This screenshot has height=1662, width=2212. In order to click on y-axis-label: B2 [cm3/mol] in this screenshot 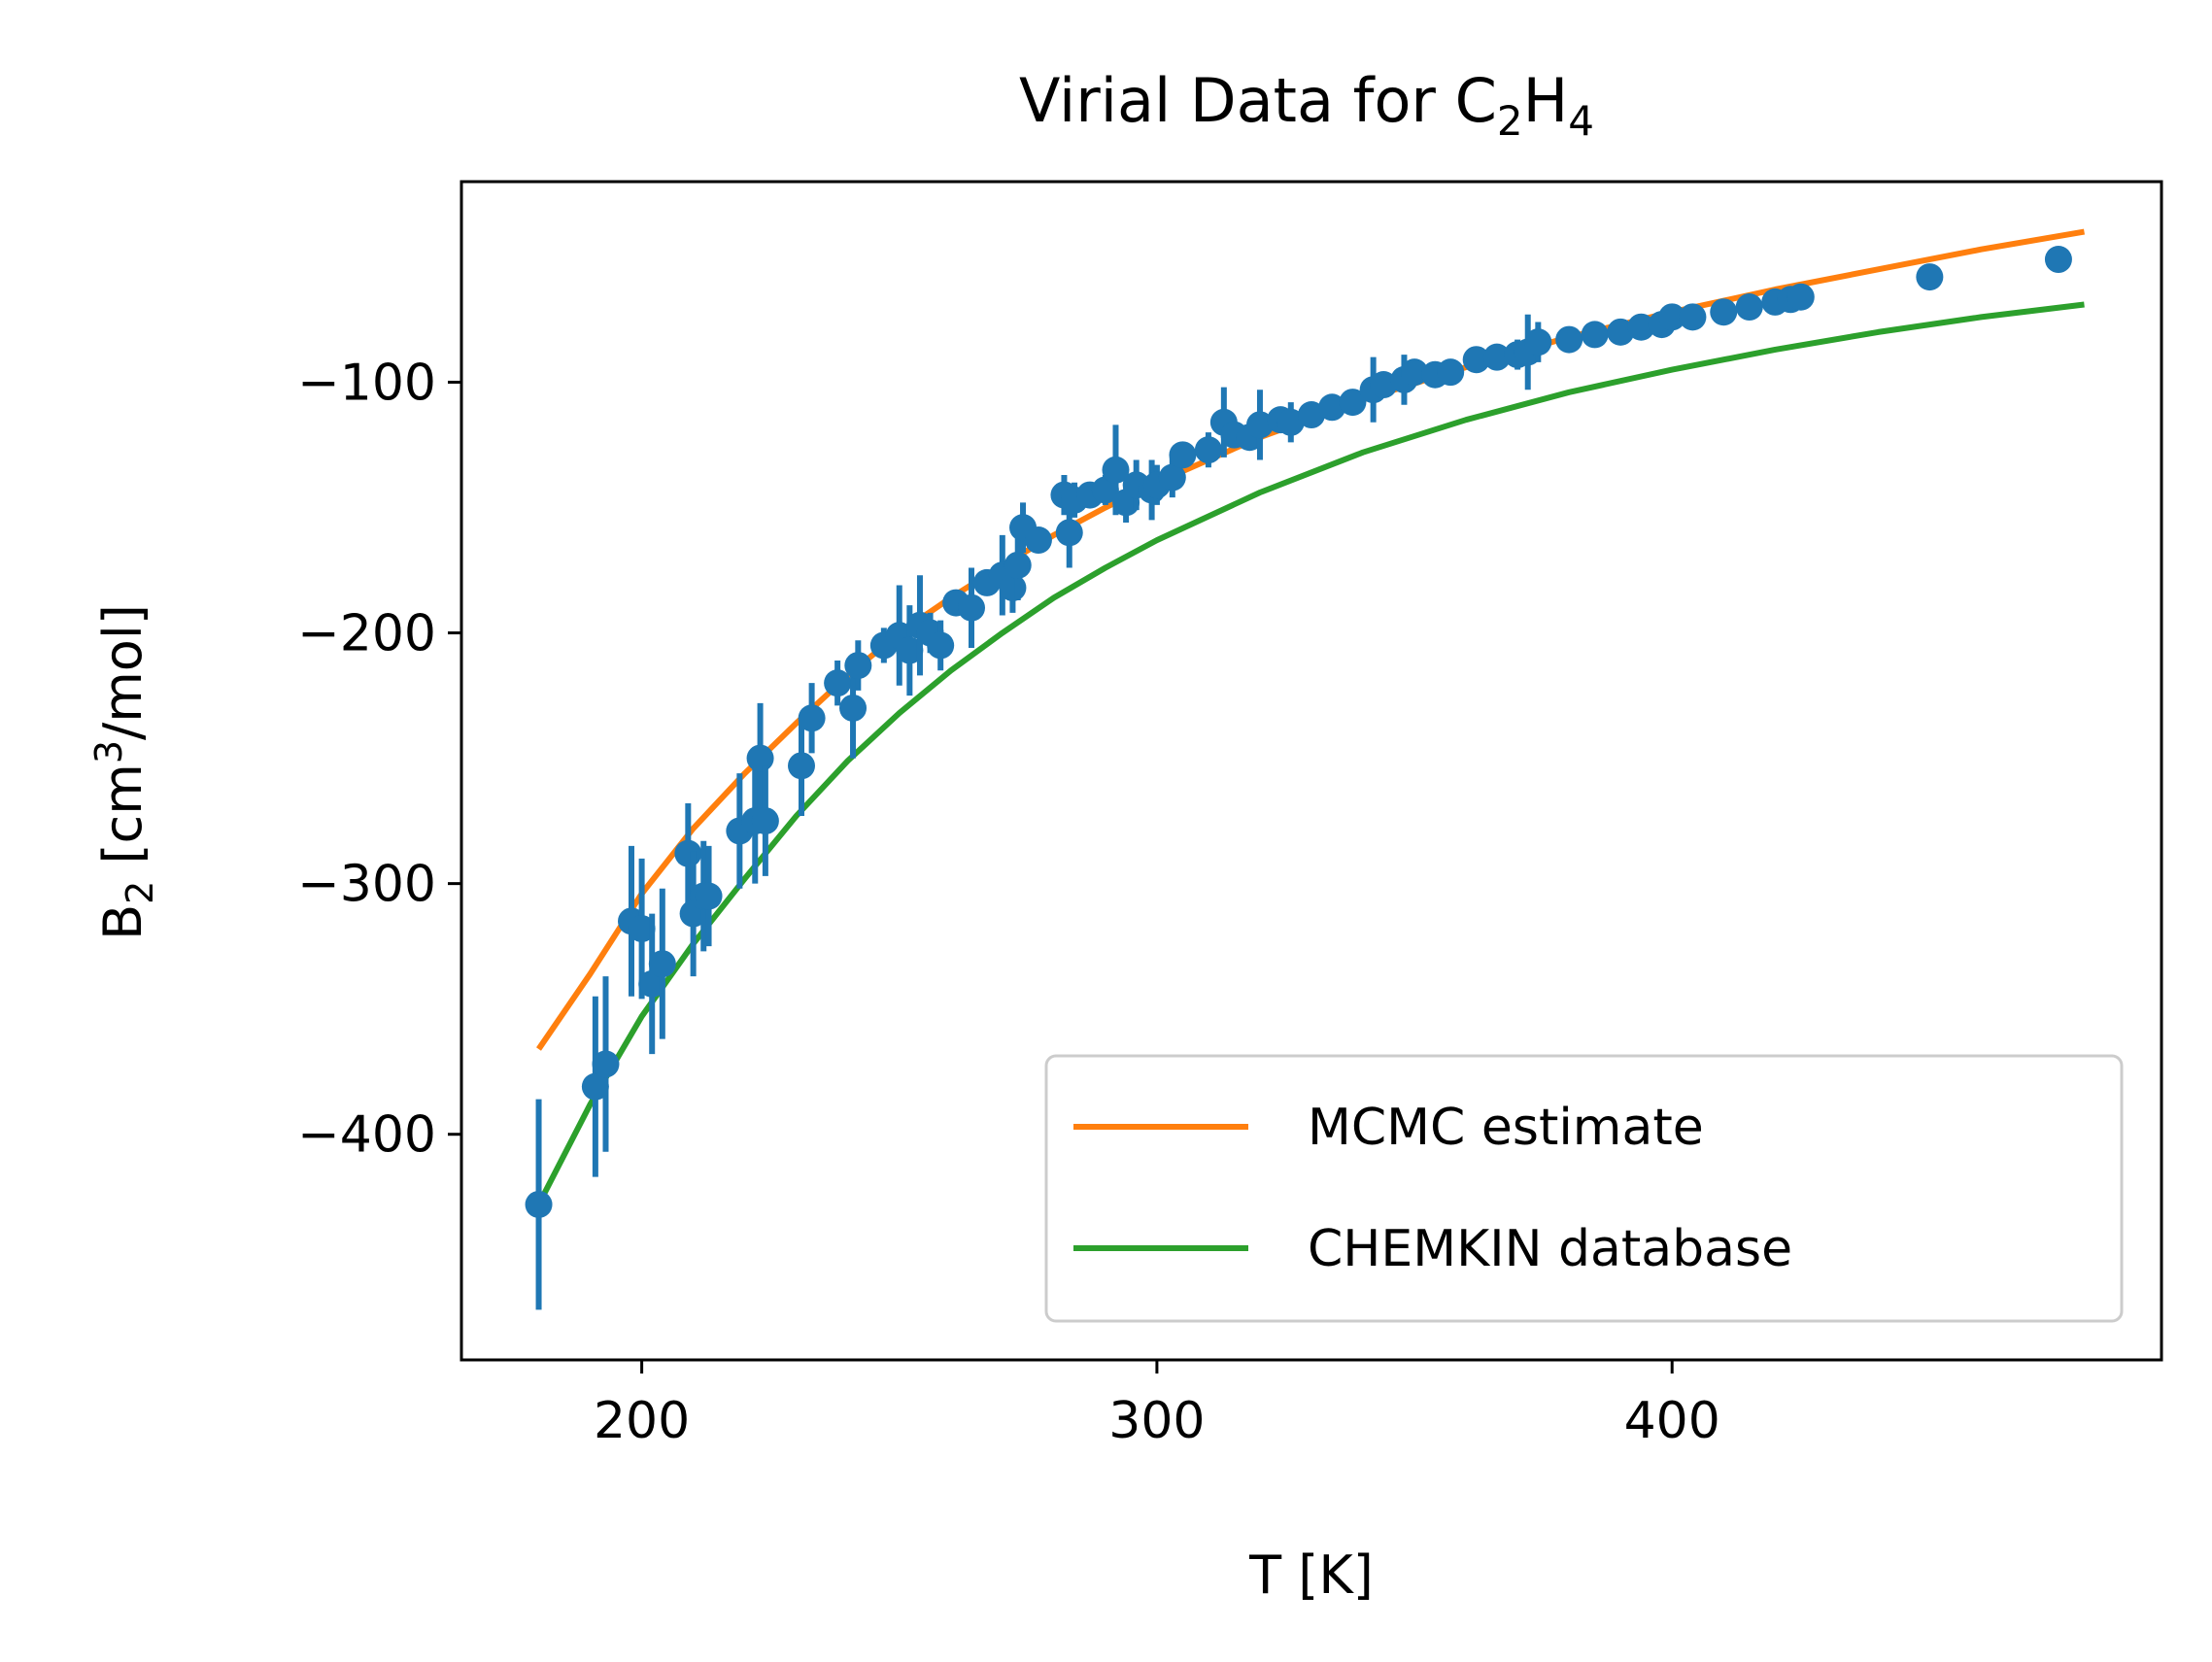, I will do `click(124, 772)`.